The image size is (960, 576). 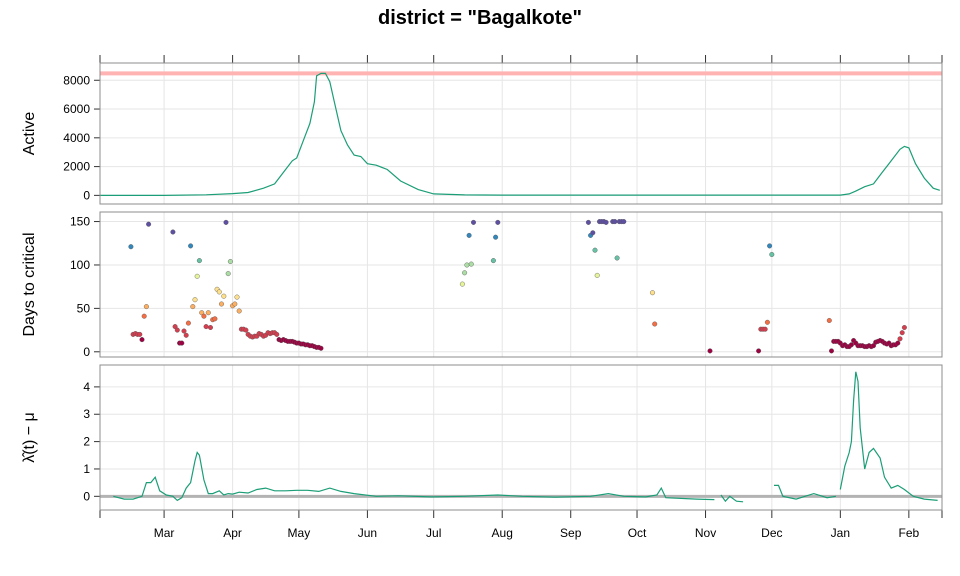 I want to click on x-tick-label: Feb, so click(x=909, y=533).